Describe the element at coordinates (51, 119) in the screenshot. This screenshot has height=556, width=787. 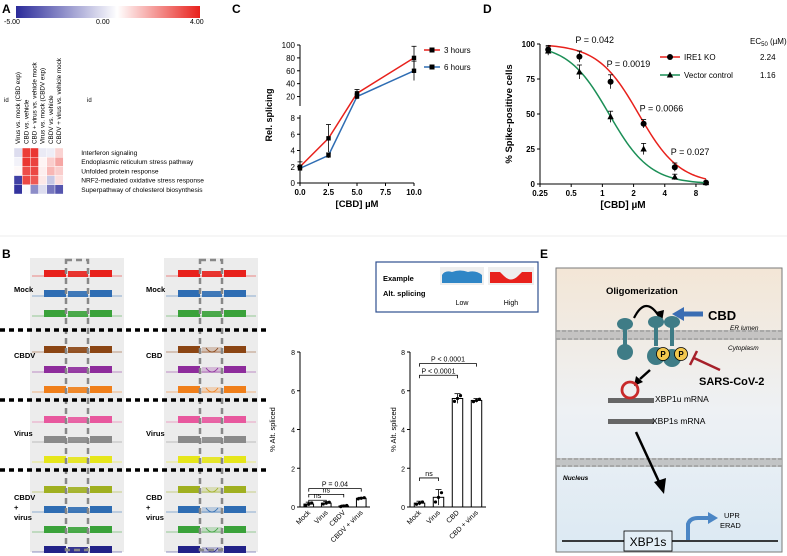
I see `heatmap-col-label: CBDV vs. vehicle` at that location.